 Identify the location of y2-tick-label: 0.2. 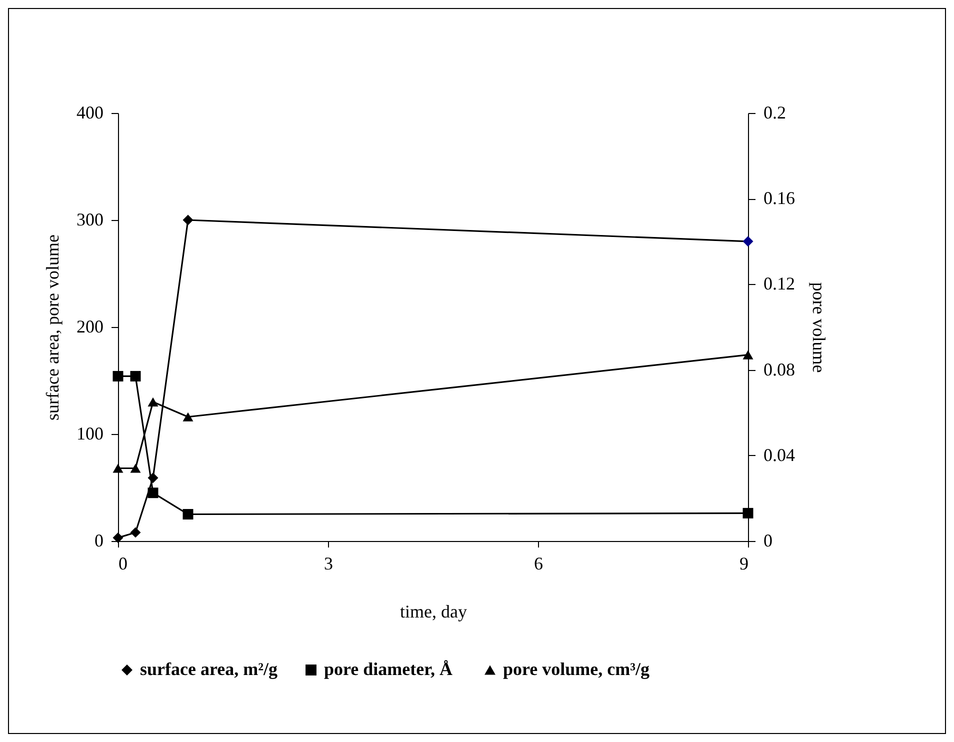
(775, 112).